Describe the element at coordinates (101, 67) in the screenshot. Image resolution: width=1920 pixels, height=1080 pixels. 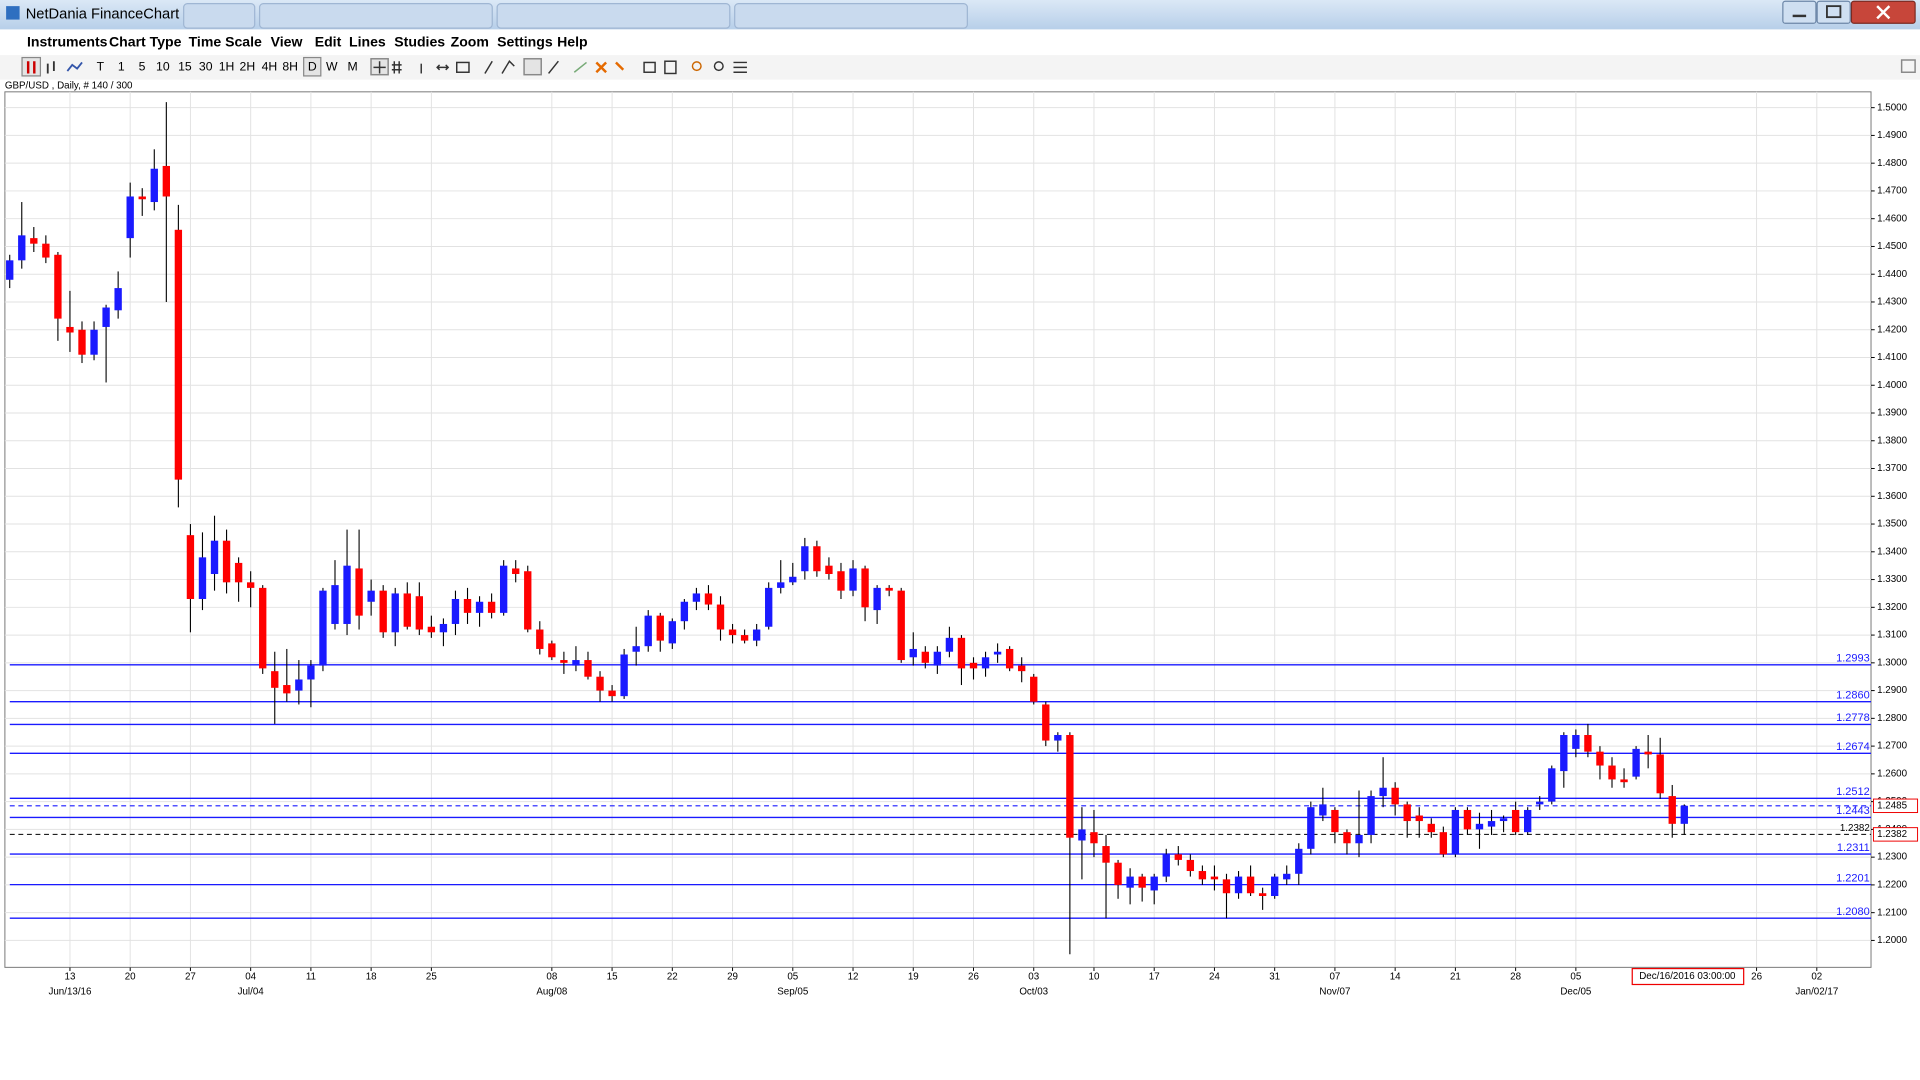
I see `timeframe-button: T` at that location.